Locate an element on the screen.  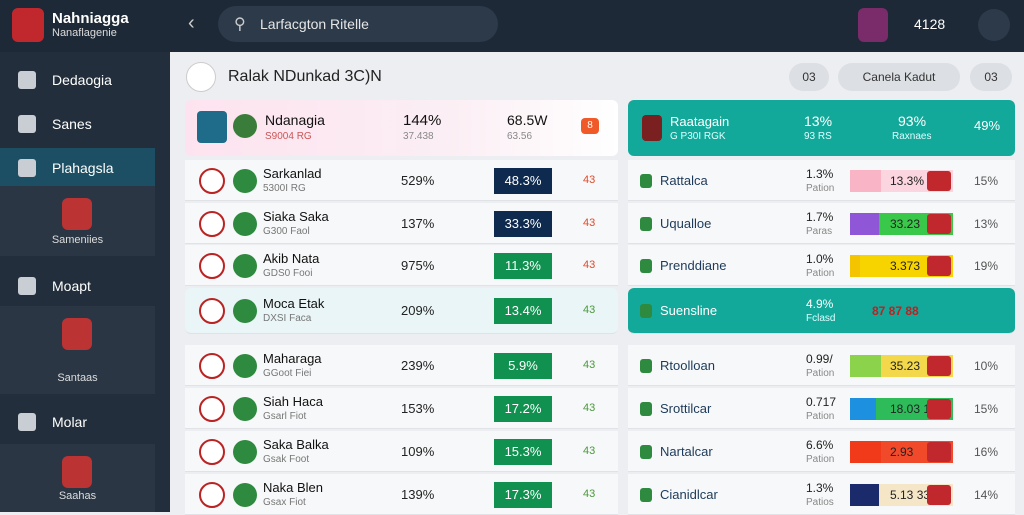
bar: 3.373 is located at coordinates (901, 265).